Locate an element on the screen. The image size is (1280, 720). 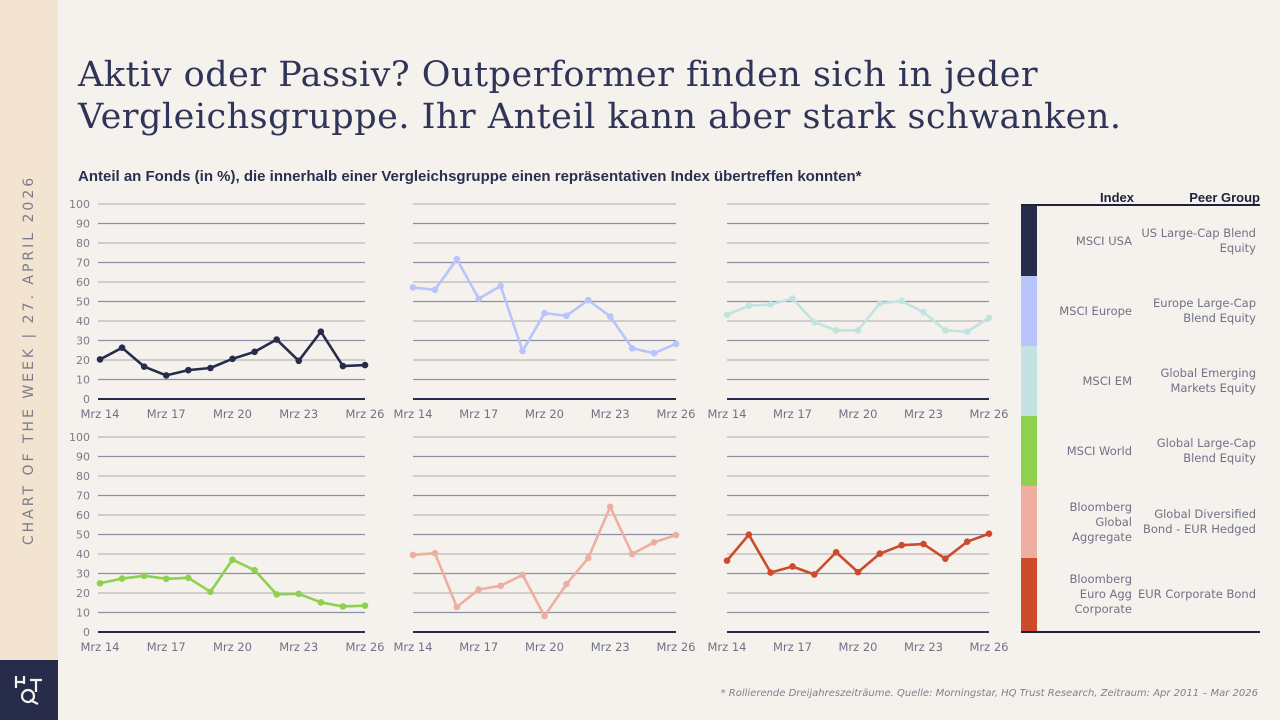
legend-index-label: MSCI EM is located at coordinates (1107, 380).